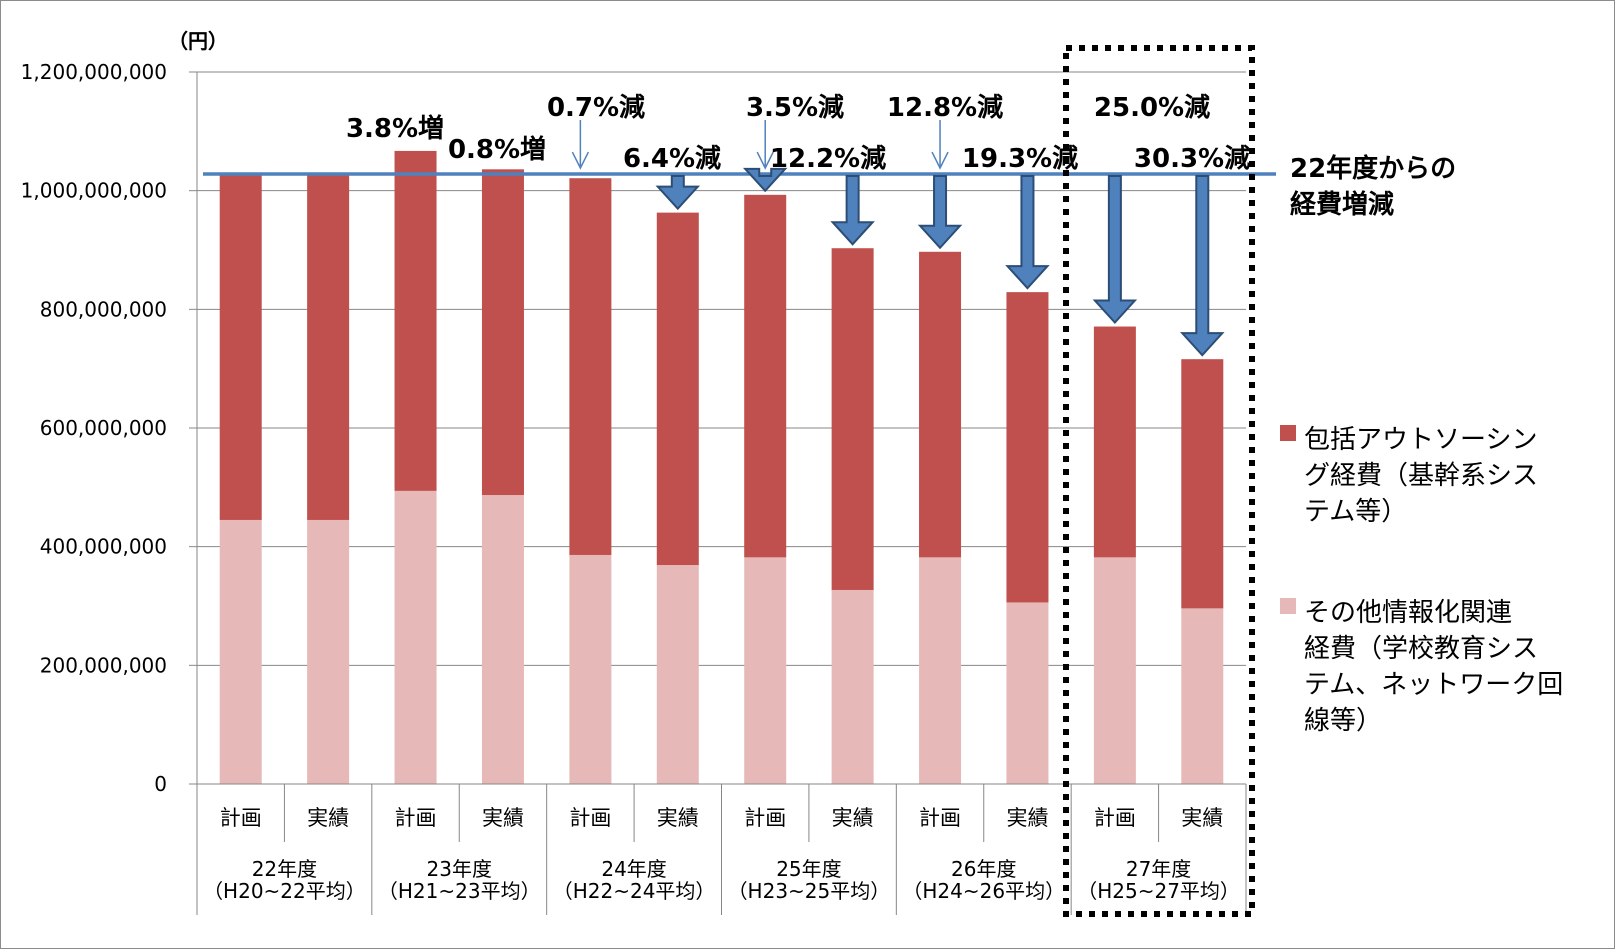 Image resolution: width=1615 pixels, height=949 pixels. What do you see at coordinates (633, 869) in the screenshot?
I see `group-label: 24年度` at bounding box center [633, 869].